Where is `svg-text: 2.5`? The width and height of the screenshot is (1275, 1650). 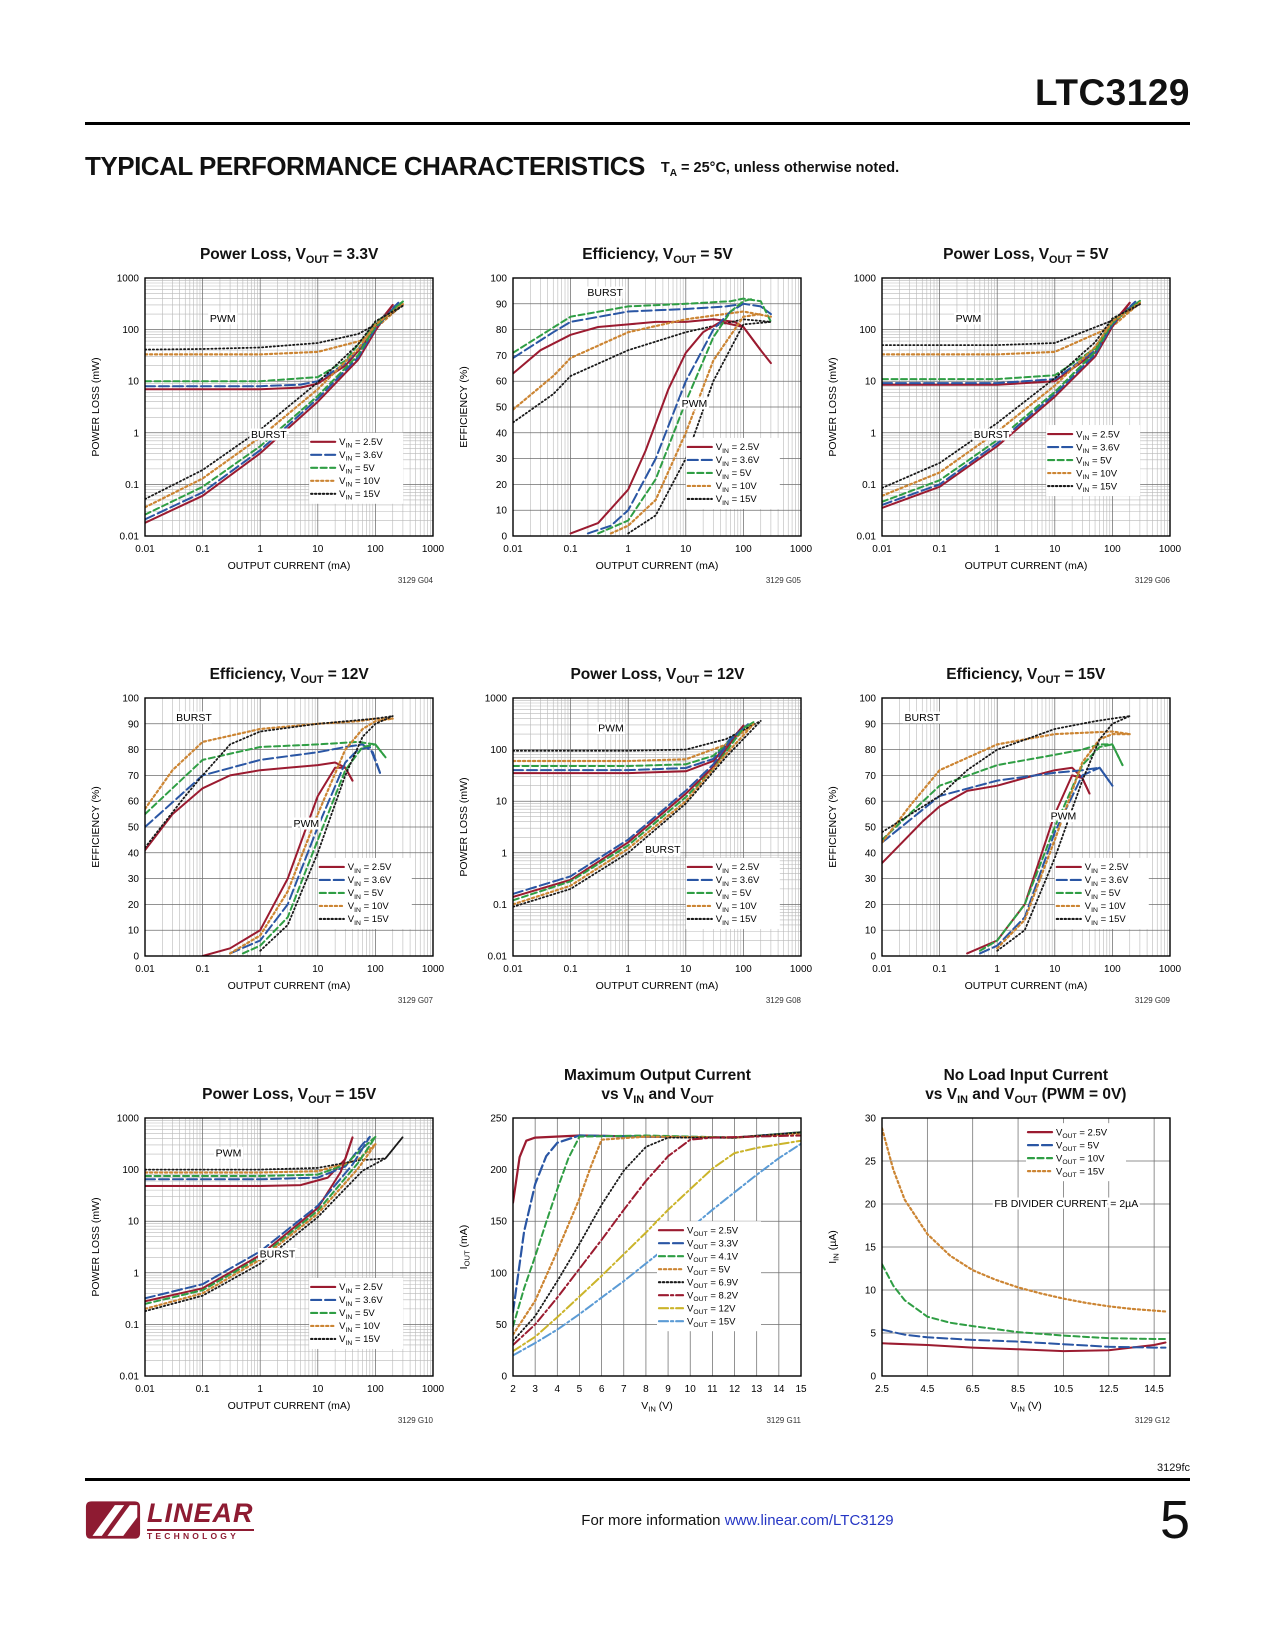 svg-text: 2.5 is located at coordinates (882, 1389).